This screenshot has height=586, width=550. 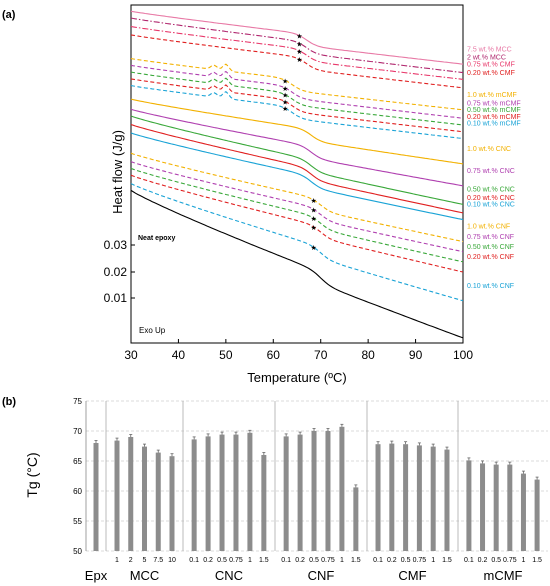 I want to click on dsc-x-tick-label: 60, so click(x=274, y=355).